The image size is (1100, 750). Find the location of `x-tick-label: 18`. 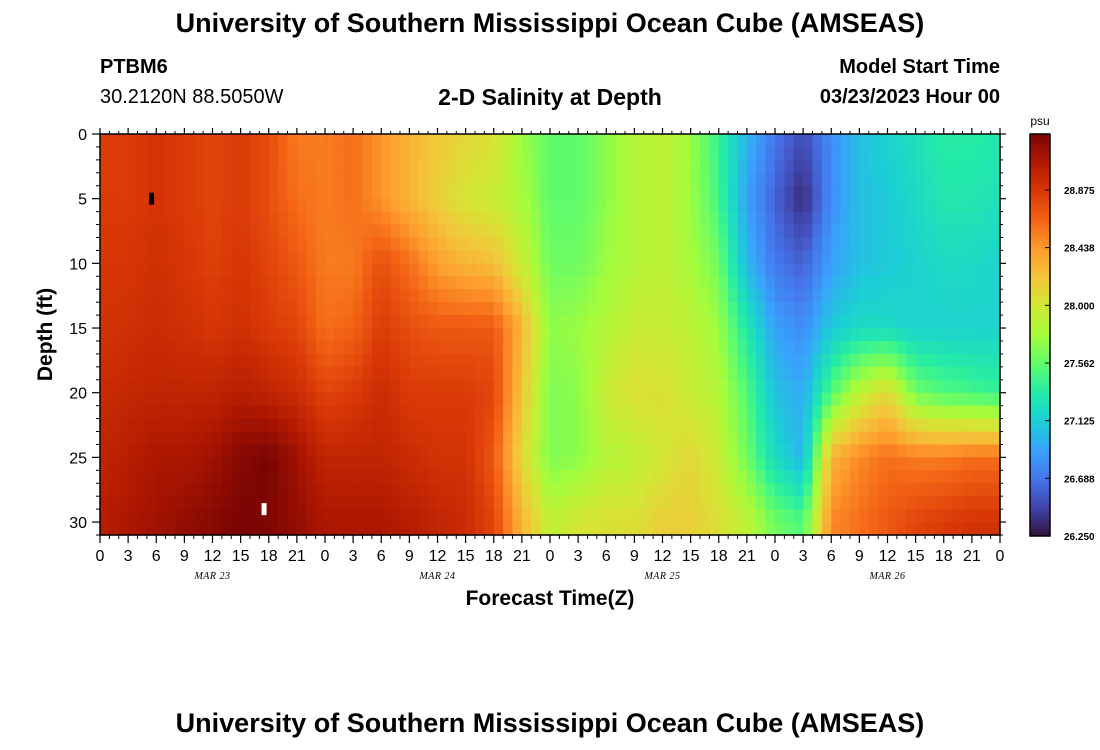

x-tick-label: 18 is located at coordinates (269, 556).